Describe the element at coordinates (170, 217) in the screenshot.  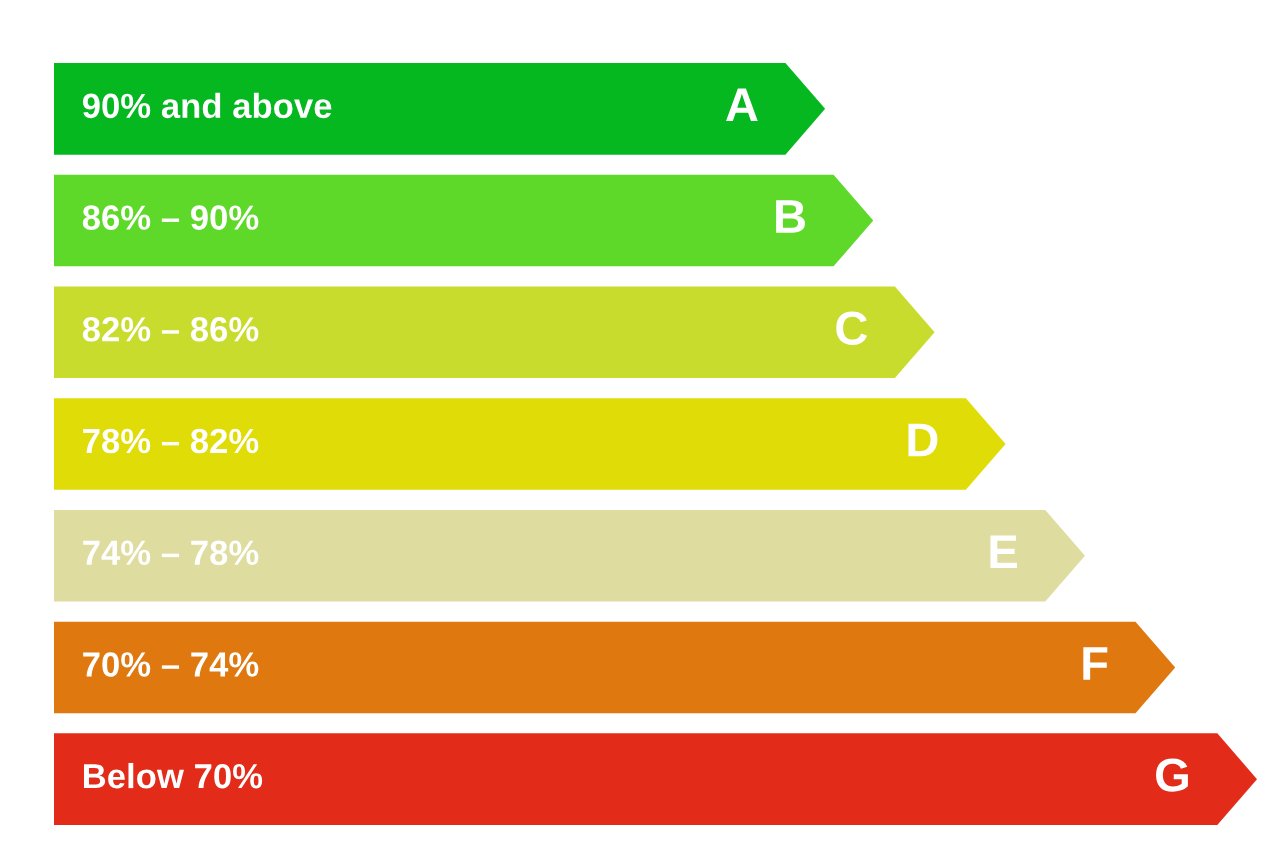
I see `annotation: 86% – 90%` at that location.